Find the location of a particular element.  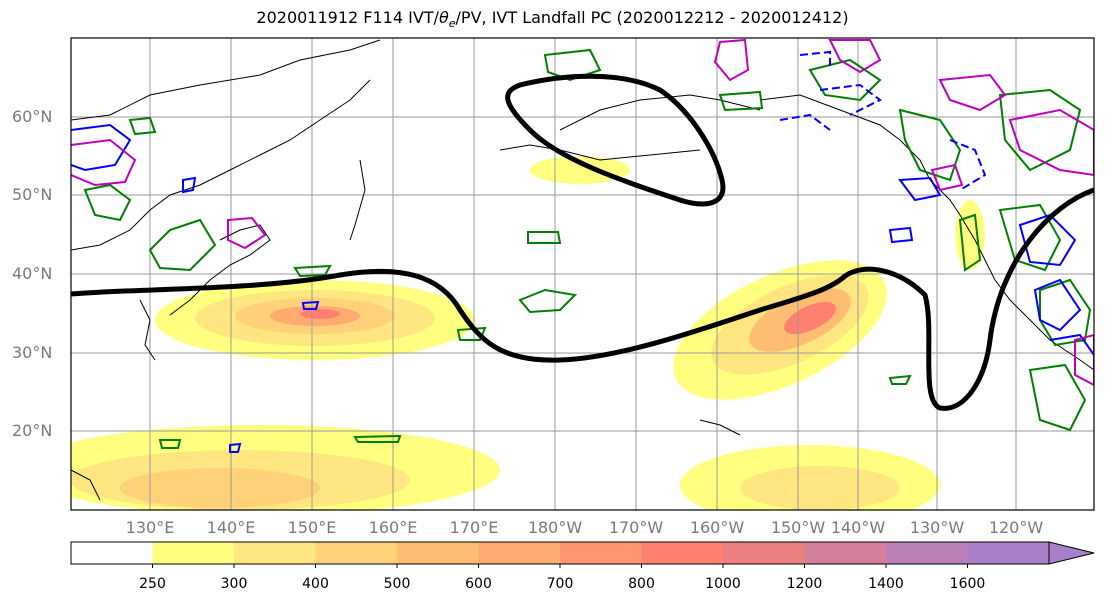

colorbar-tick-label: 250 is located at coordinates (152, 584).